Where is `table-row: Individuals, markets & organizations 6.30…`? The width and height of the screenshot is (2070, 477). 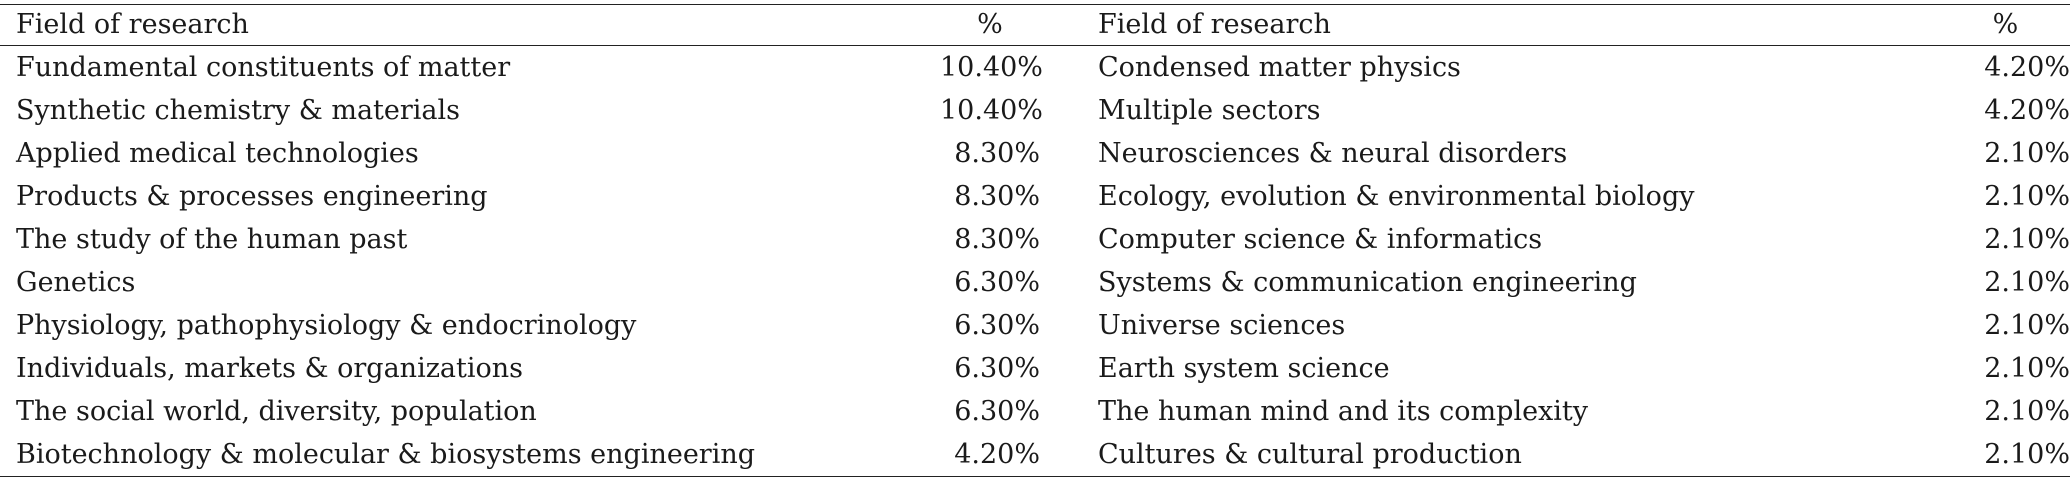 table-row: Individuals, markets & organizations 6.30… is located at coordinates (1035, 368).